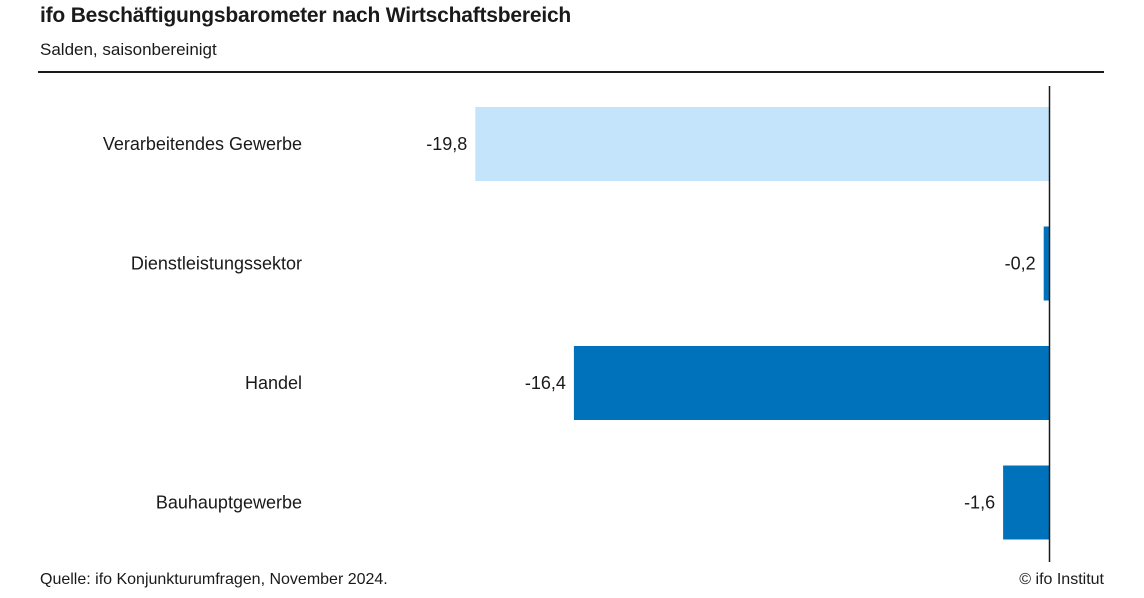  Describe the element at coordinates (571, 72) in the screenshot. I see `title-divider` at that location.